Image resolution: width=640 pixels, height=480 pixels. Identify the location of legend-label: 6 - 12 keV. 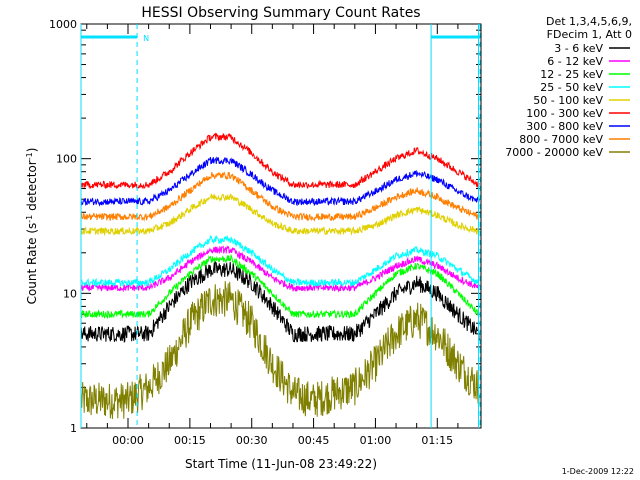
(575, 61).